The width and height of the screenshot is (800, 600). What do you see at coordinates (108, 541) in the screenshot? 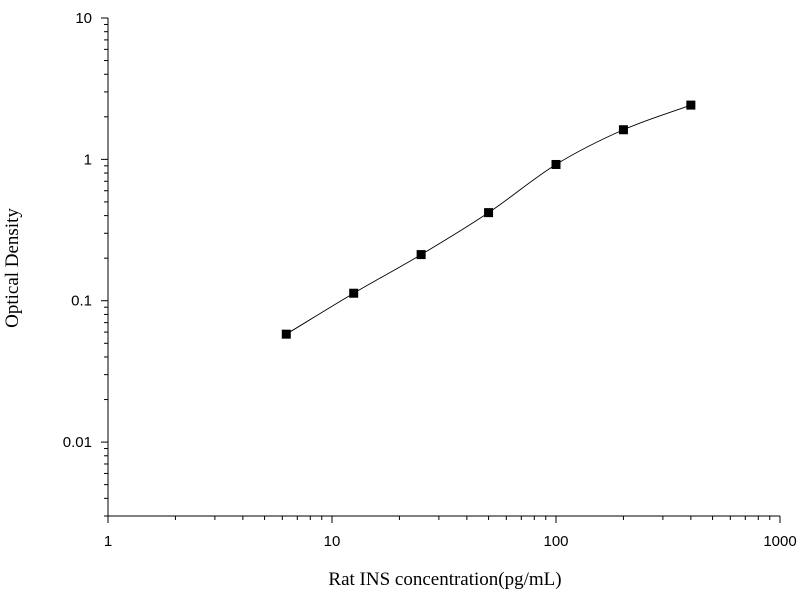
I see `x-tick-label: 1` at bounding box center [108, 541].